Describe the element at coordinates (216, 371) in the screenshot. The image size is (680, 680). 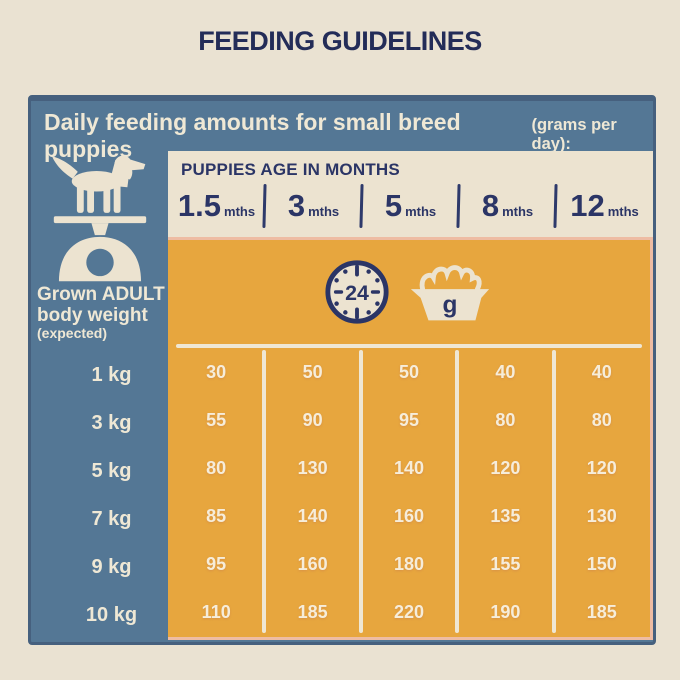
I see `feeding-amount: 30` at that location.